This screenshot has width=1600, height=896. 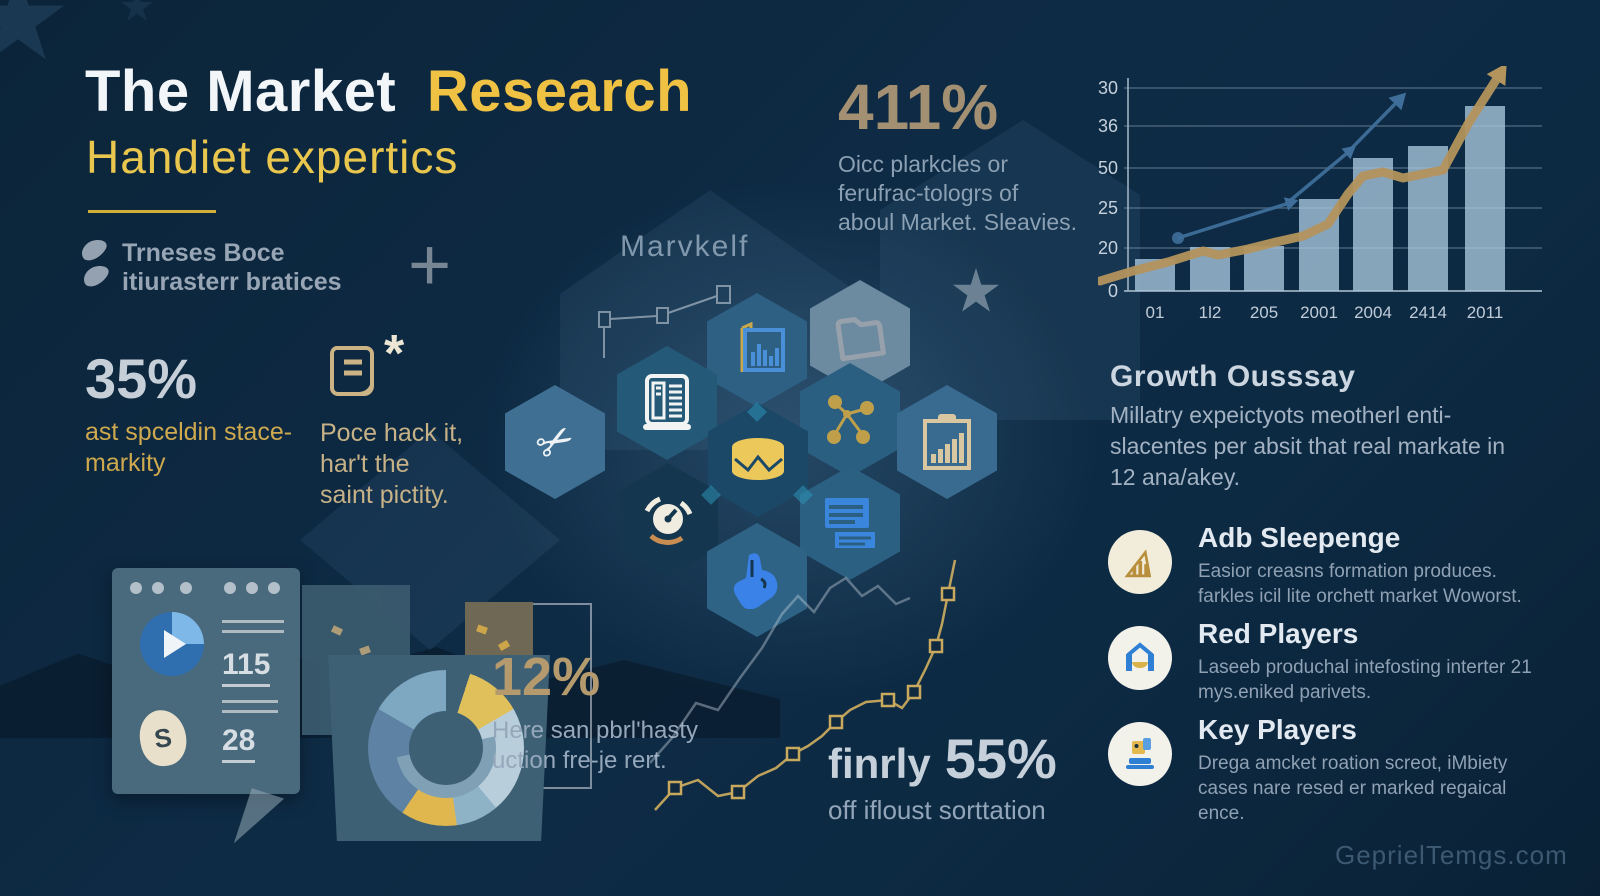 I want to click on item-title: Key Players, so click(x=1277, y=729).